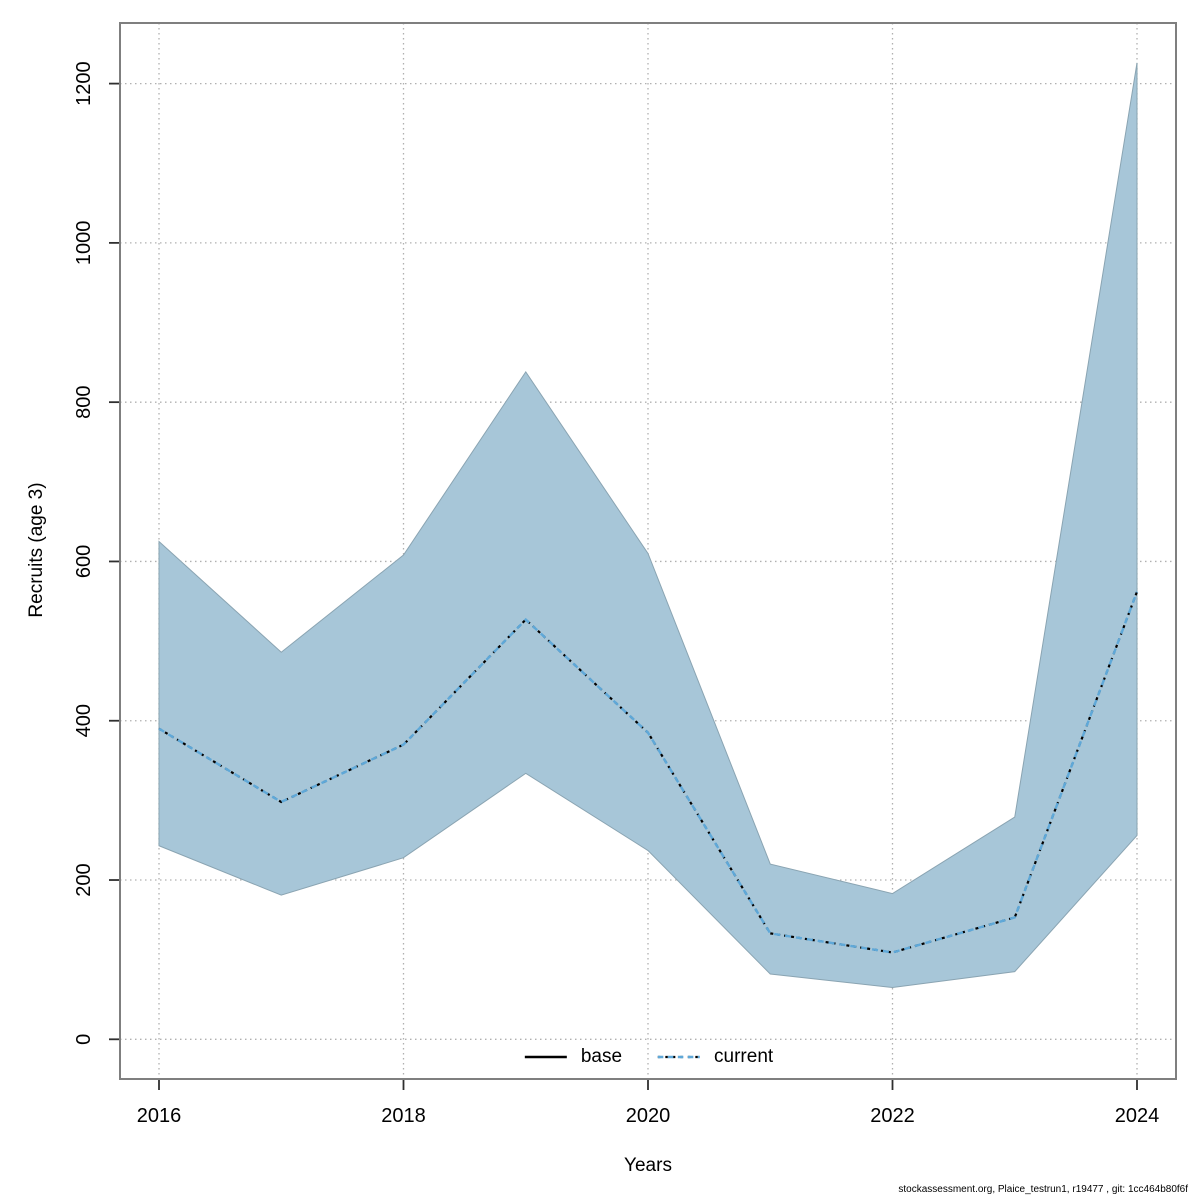 This screenshot has height=1200, width=1200. Describe the element at coordinates (648, 1116) in the screenshot. I see `x-tick-label: 2020` at that location.